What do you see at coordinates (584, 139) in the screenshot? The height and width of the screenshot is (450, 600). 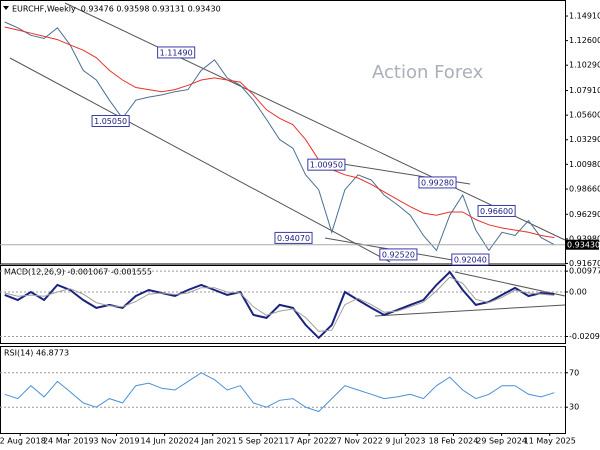 I see `y-tick-label: 1.03290` at bounding box center [584, 139].